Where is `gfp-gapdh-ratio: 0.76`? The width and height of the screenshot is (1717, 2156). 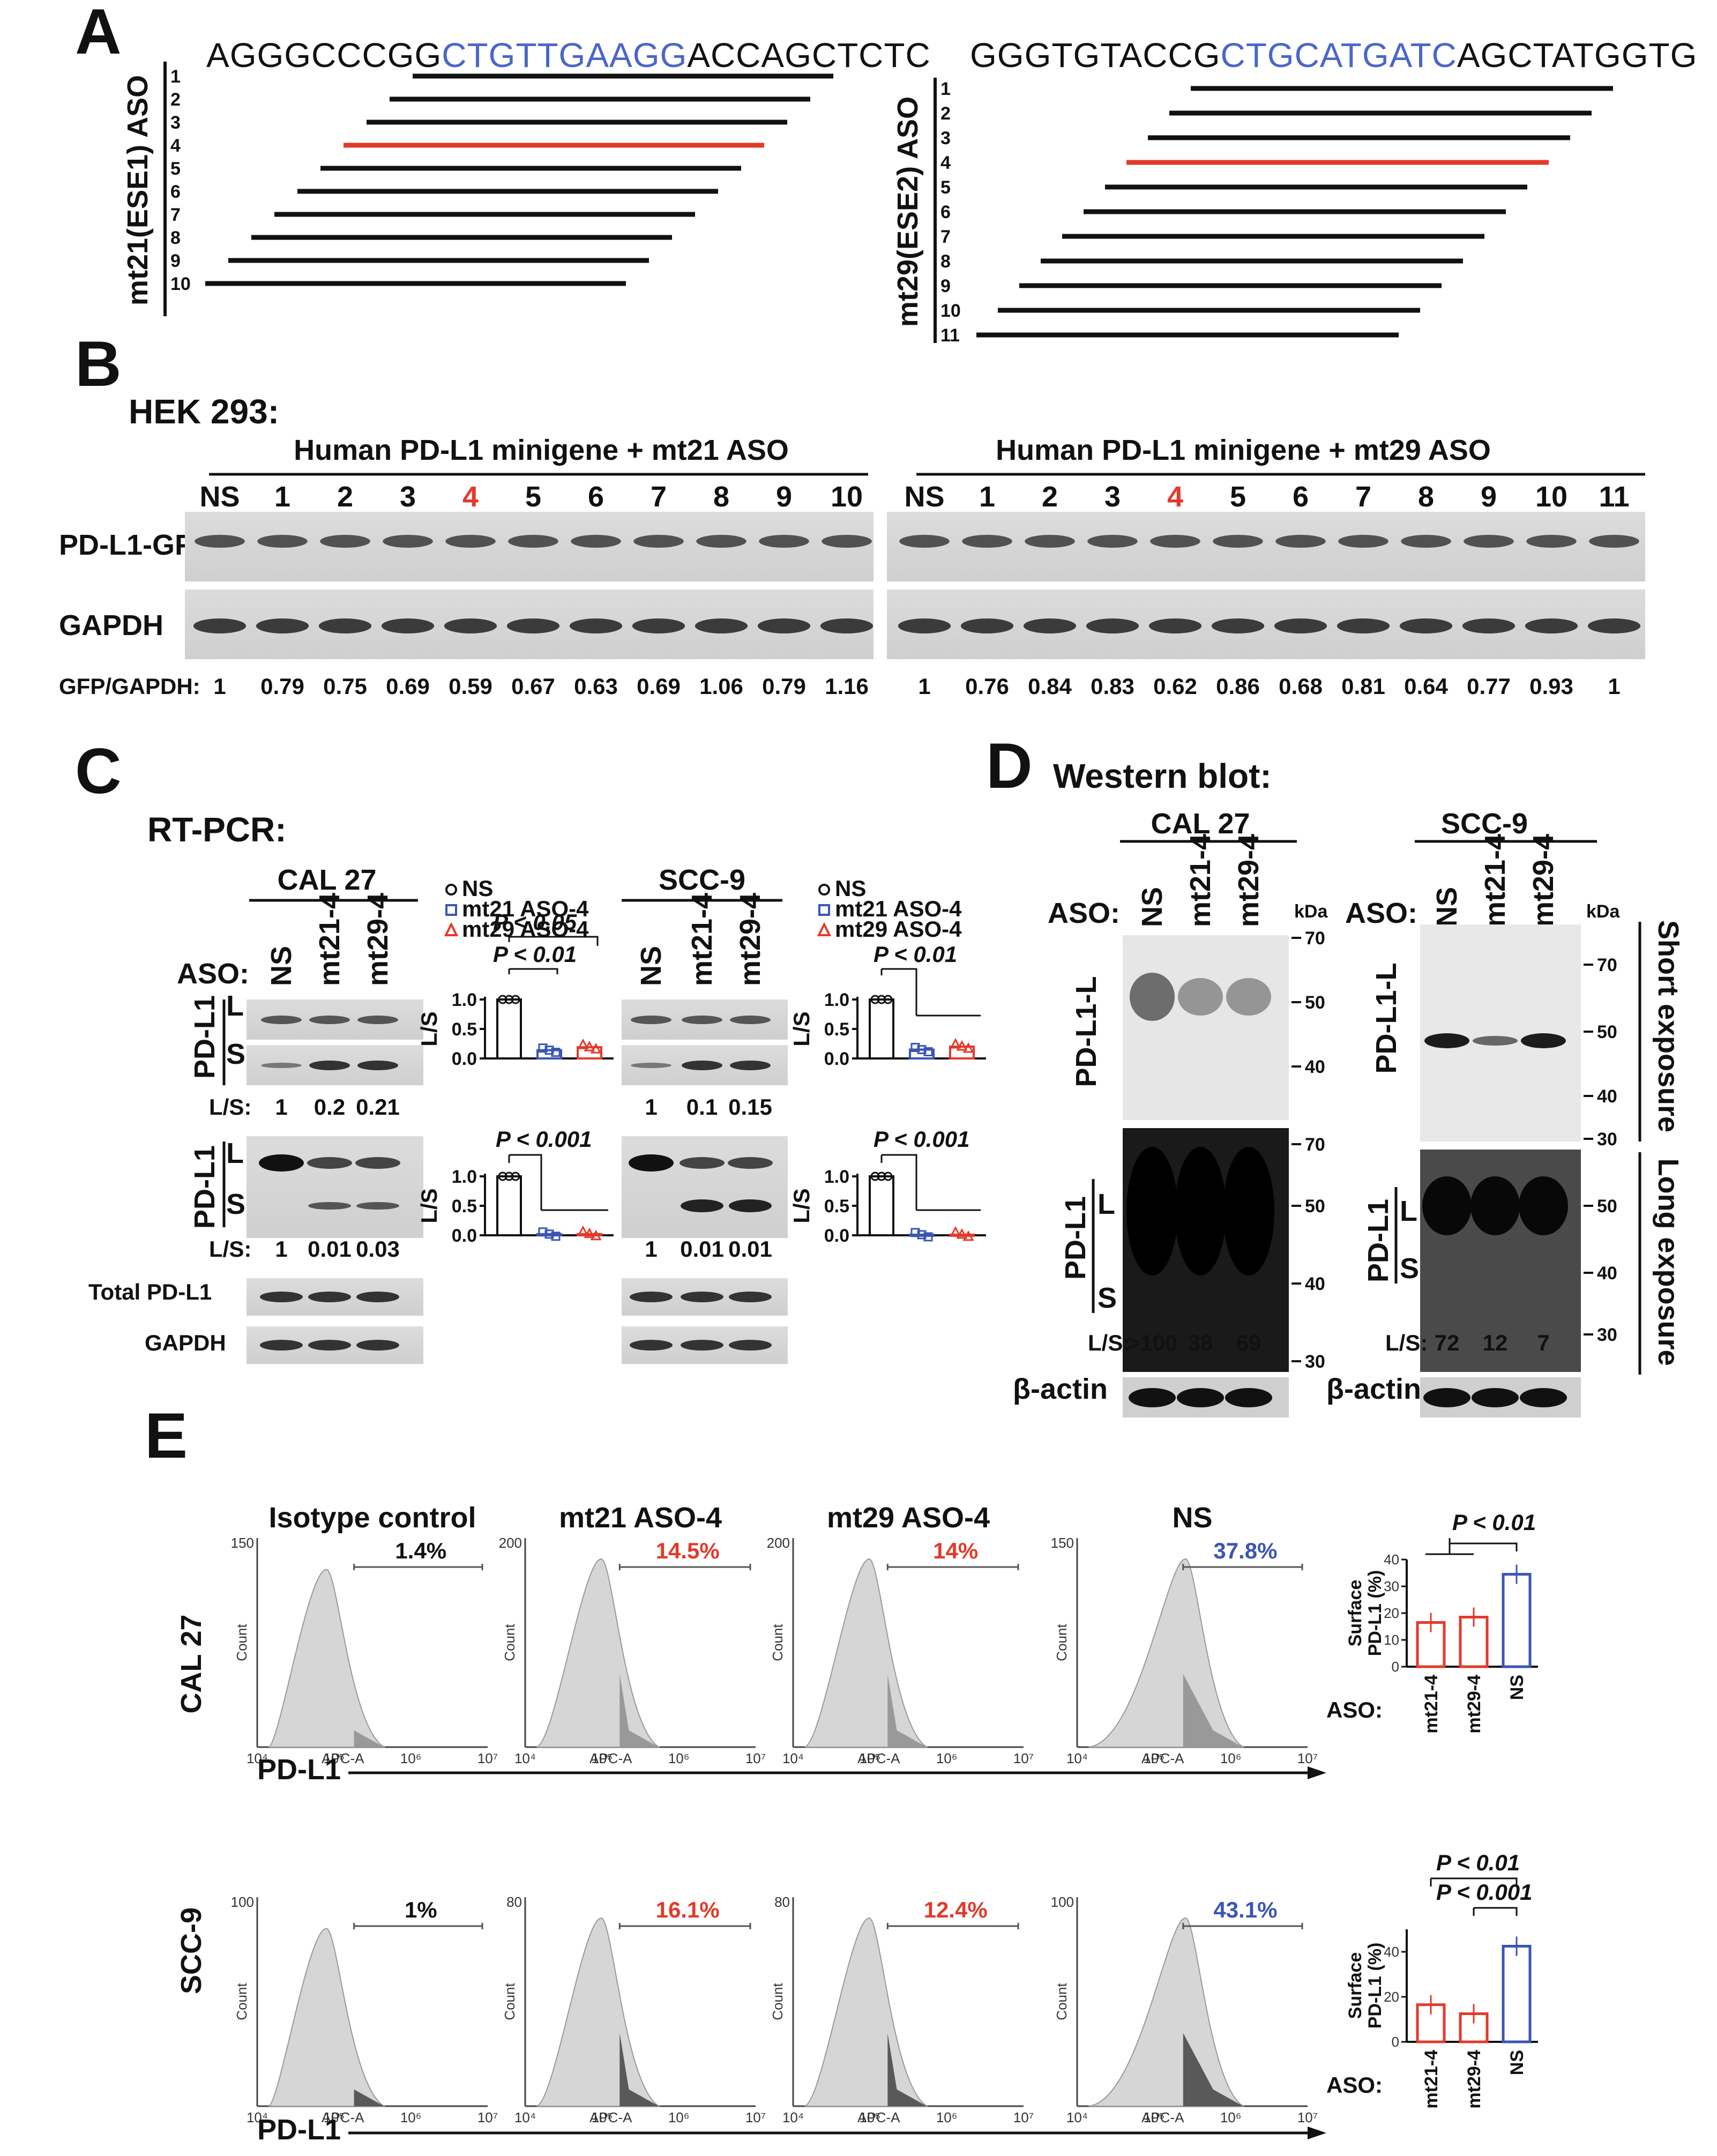 gfp-gapdh-ratio: 0.76 is located at coordinates (987, 686).